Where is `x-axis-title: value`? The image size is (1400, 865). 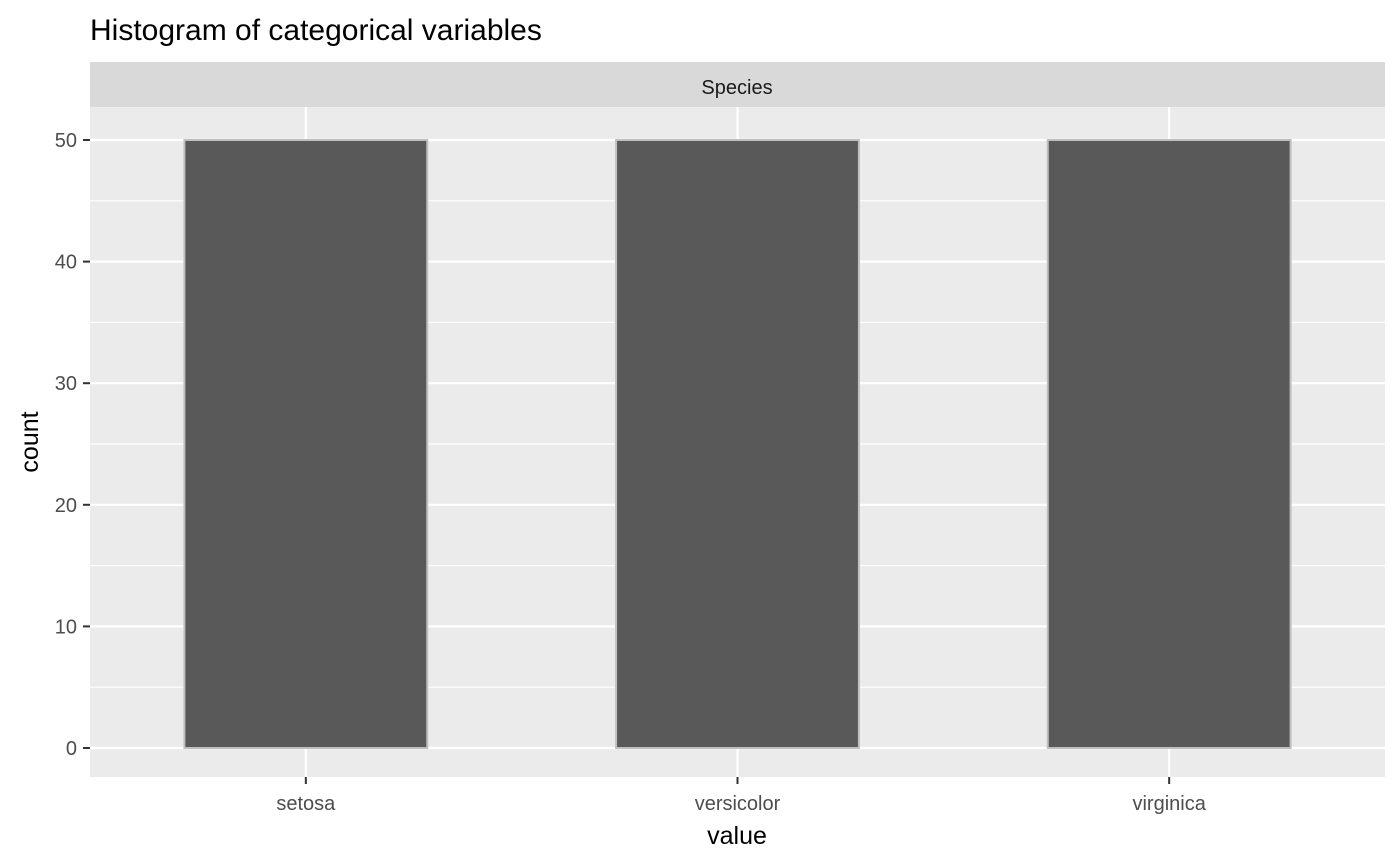
x-axis-title: value is located at coordinates (737, 836).